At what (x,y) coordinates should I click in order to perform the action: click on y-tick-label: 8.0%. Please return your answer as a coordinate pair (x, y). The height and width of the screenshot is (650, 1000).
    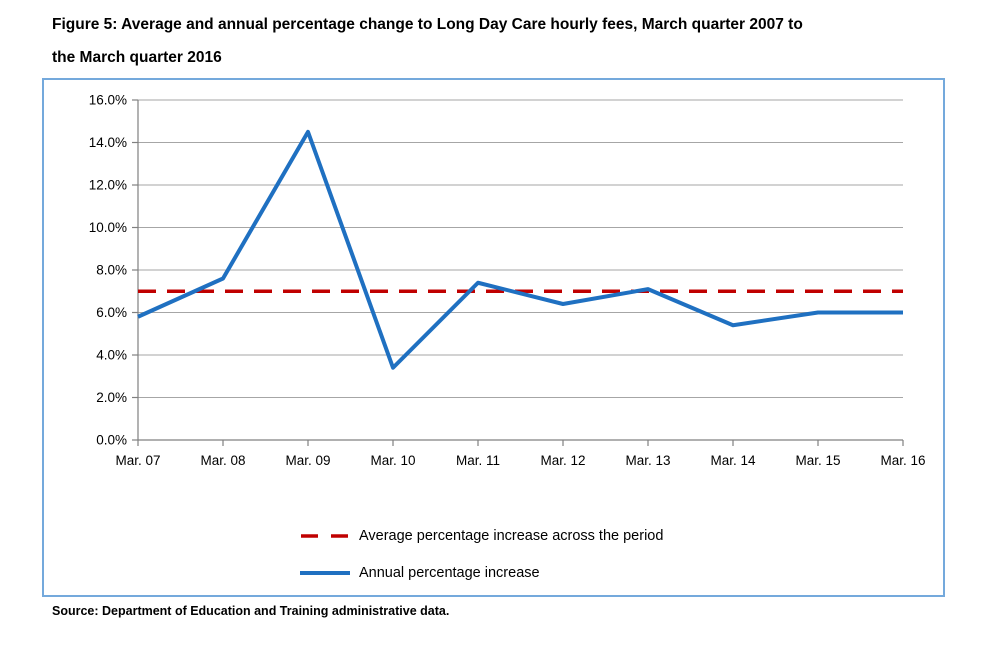
    Looking at the image, I should click on (111, 270).